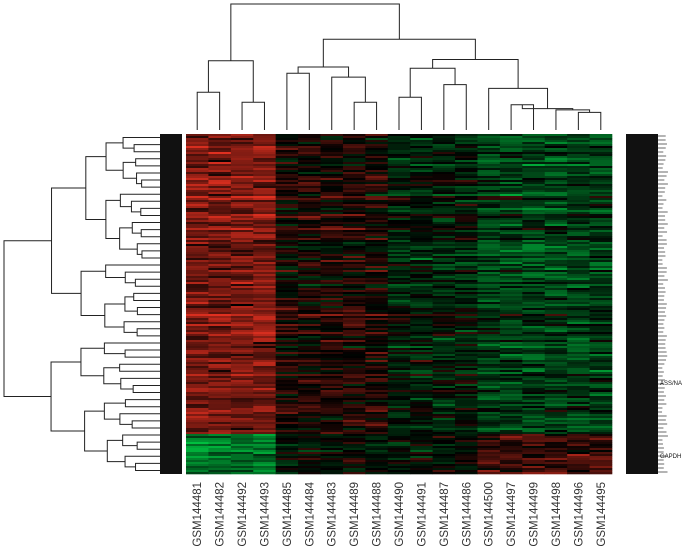 The image size is (700, 557). Describe the element at coordinates (348, 103) in the screenshot. I see `column-dendrogram-branch` at that location.